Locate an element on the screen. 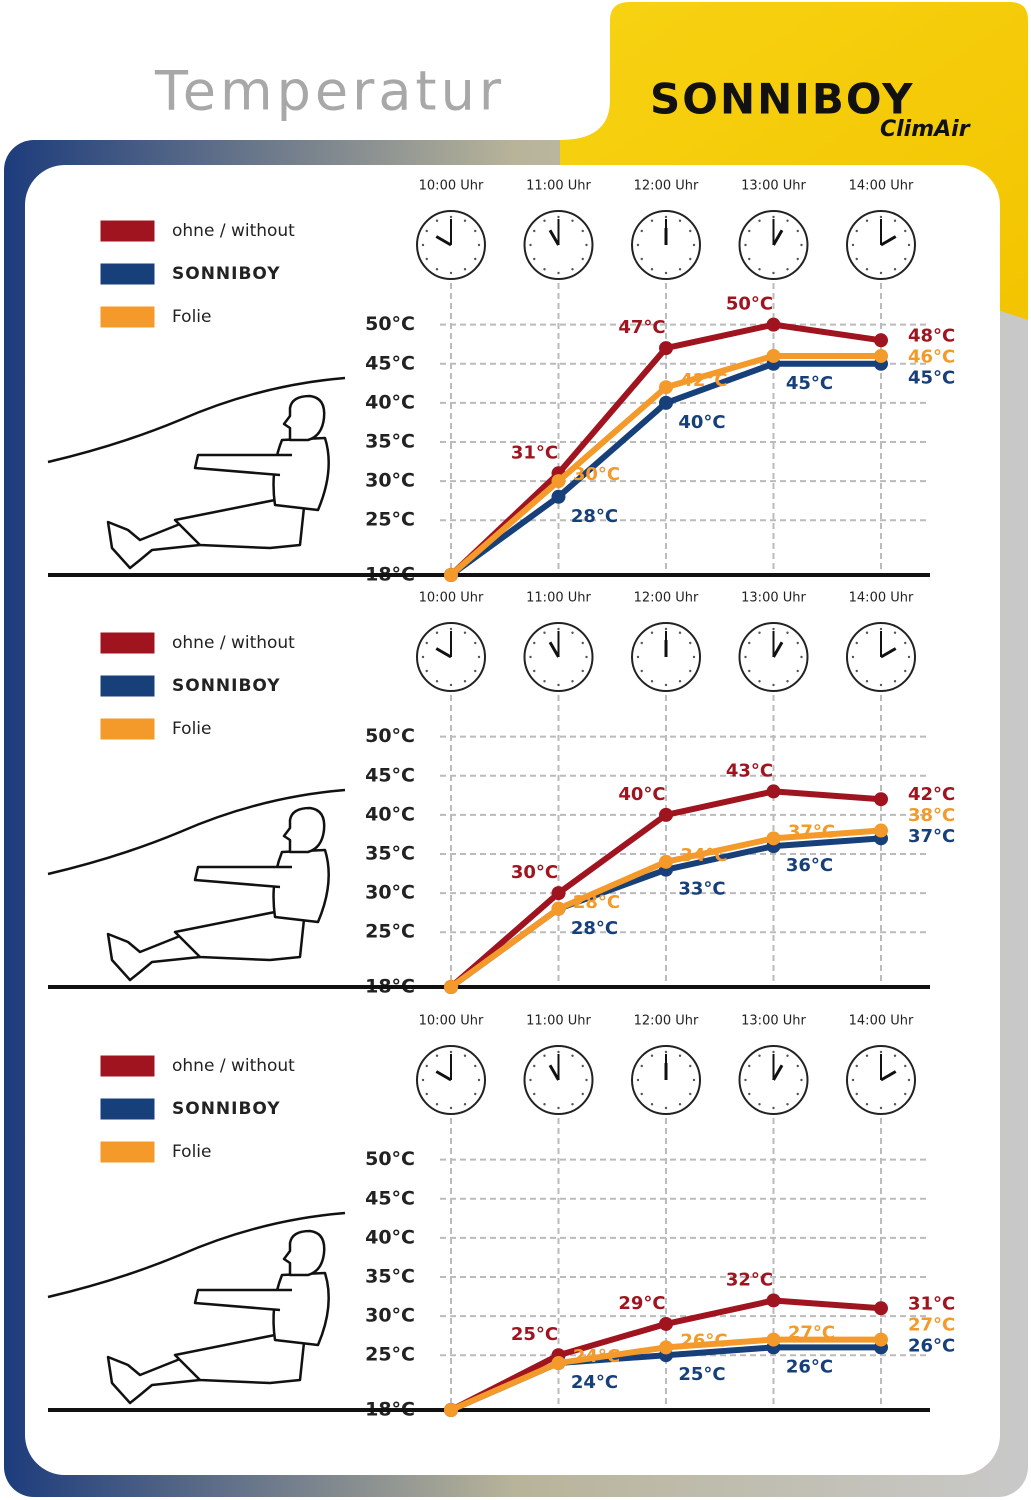 The height and width of the screenshot is (1500, 1031). y-tick-label: 45°C is located at coordinates (390, 363).